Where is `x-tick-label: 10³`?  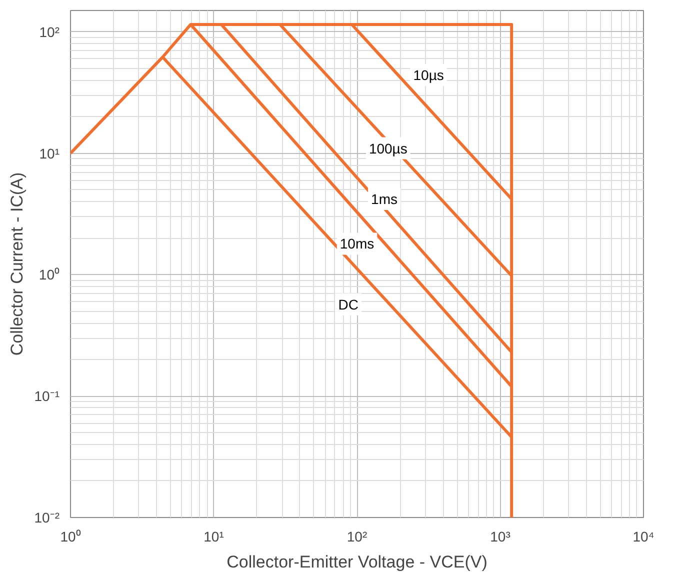 x-tick-label: 10³ is located at coordinates (500, 536).